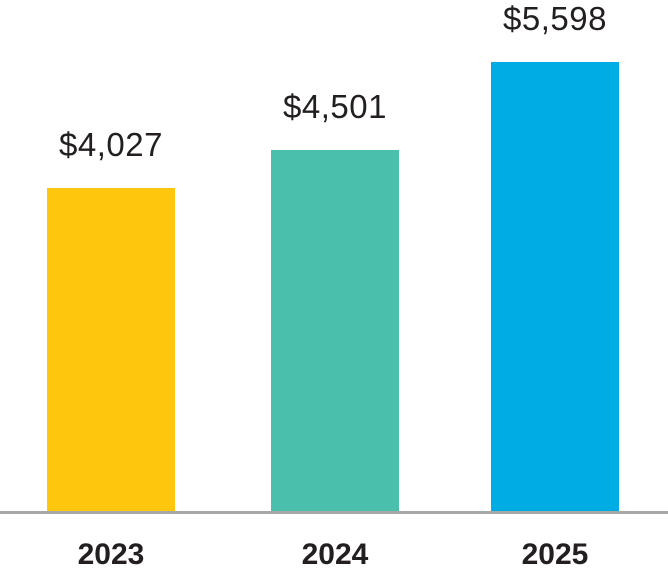  What do you see at coordinates (335, 106) in the screenshot?
I see `bar-value-label: $4,501` at bounding box center [335, 106].